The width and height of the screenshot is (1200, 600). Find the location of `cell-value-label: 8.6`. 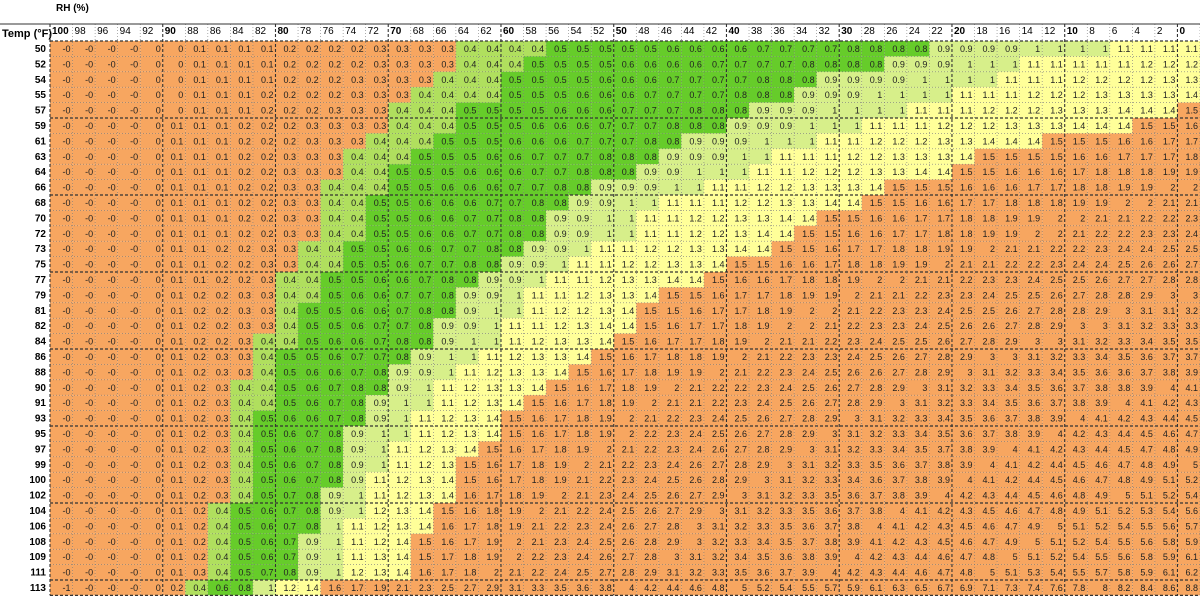

cell-value-label: 8.6 is located at coordinates (1169, 588).